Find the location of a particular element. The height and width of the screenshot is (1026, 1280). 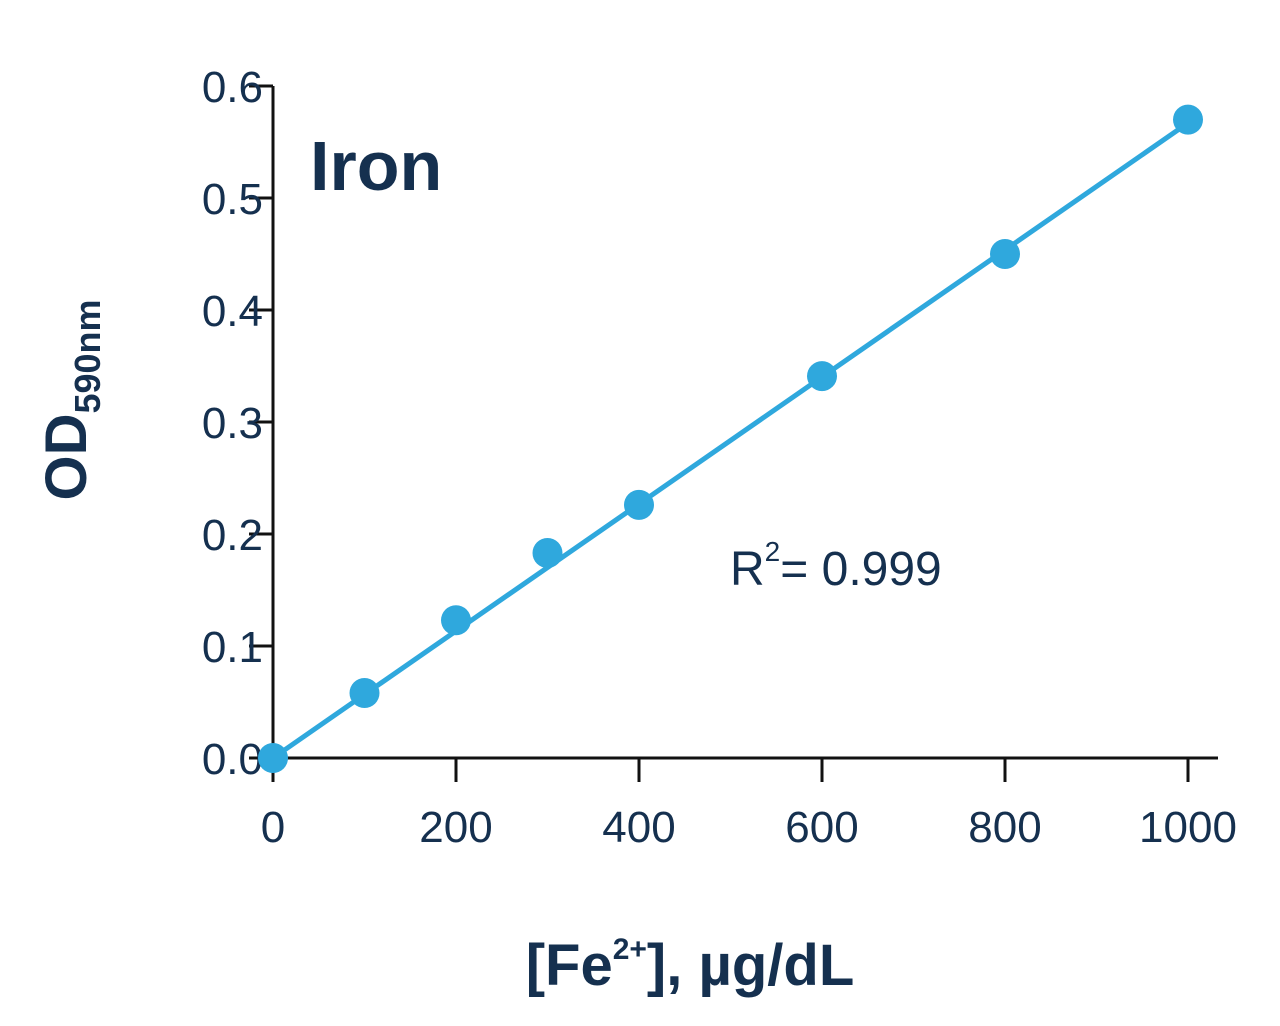

y-tick-label: 0.4 is located at coordinates (232, 311).